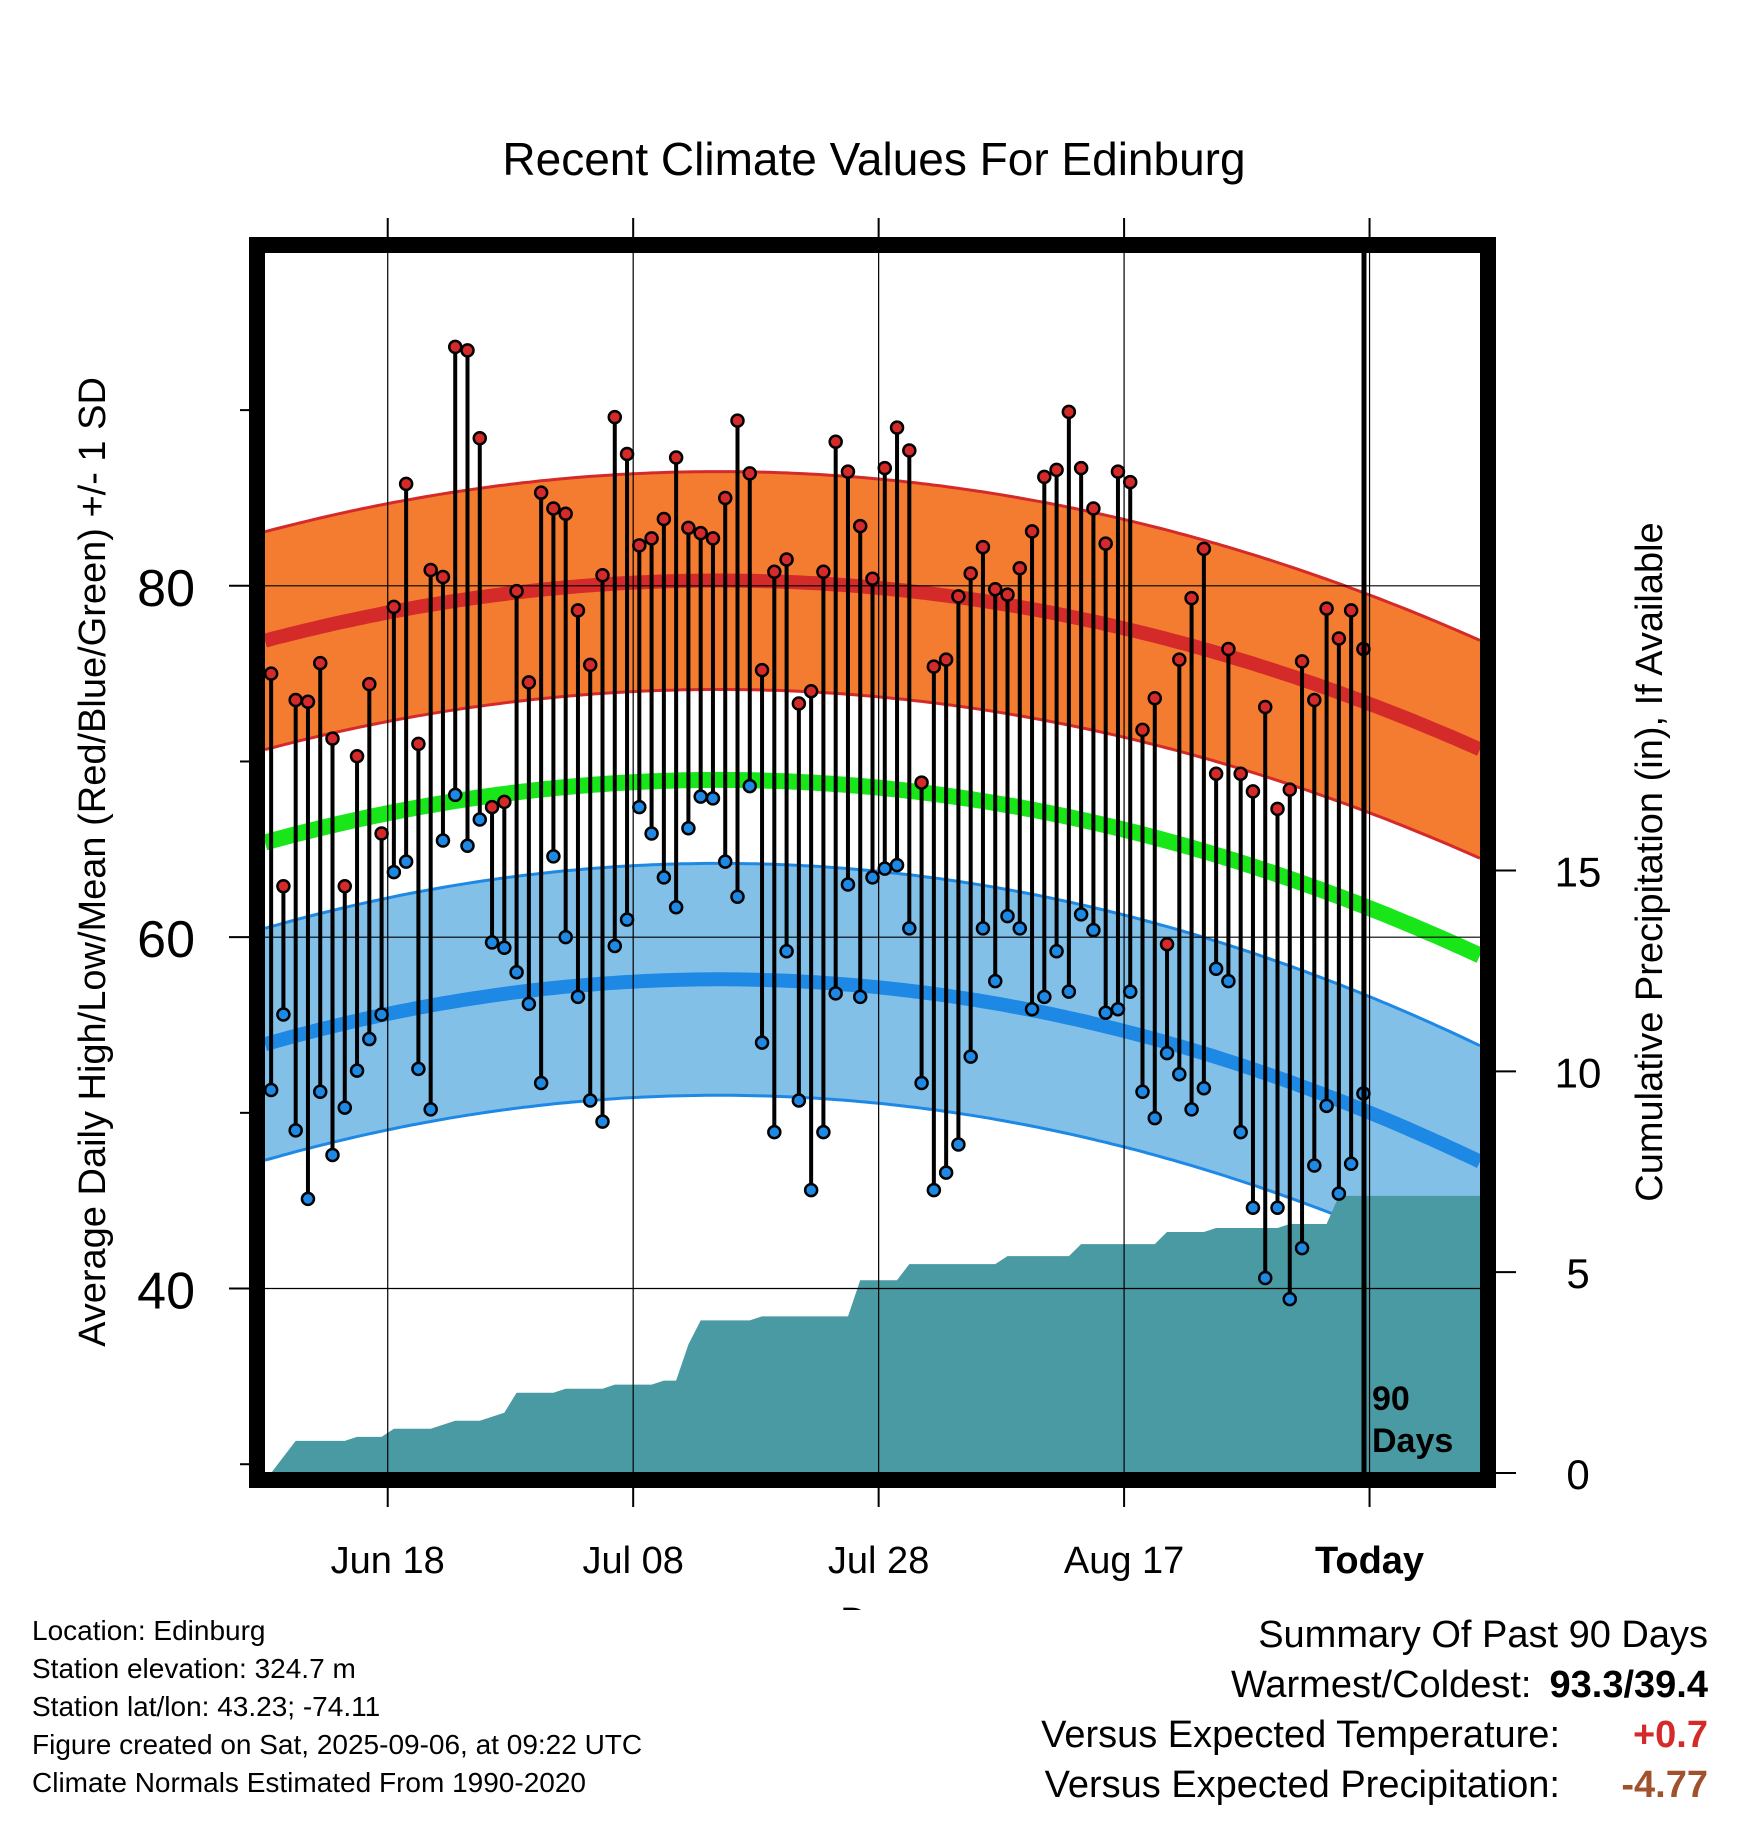  Describe the element at coordinates (1302, 1785) in the screenshot. I see `precip-label: Versus Expected Precipitation:` at that location.